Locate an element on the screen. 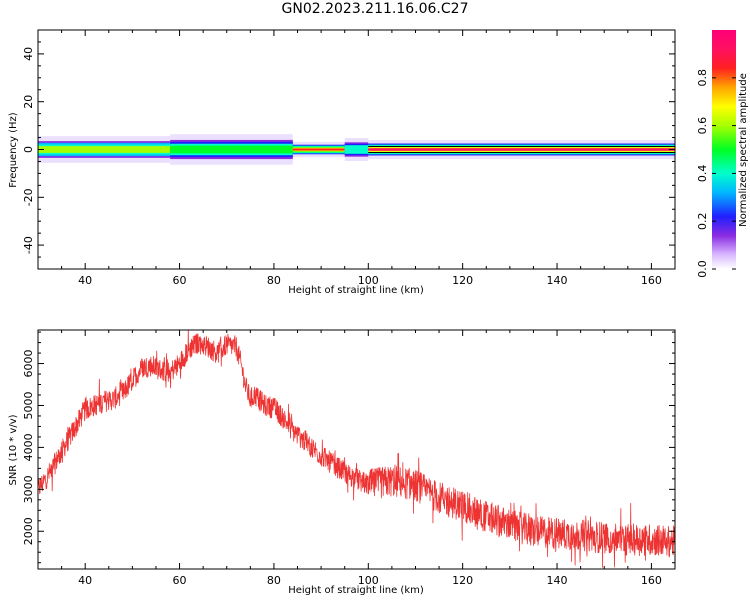  spectrogram-xtick-label: 140 is located at coordinates (557, 280).